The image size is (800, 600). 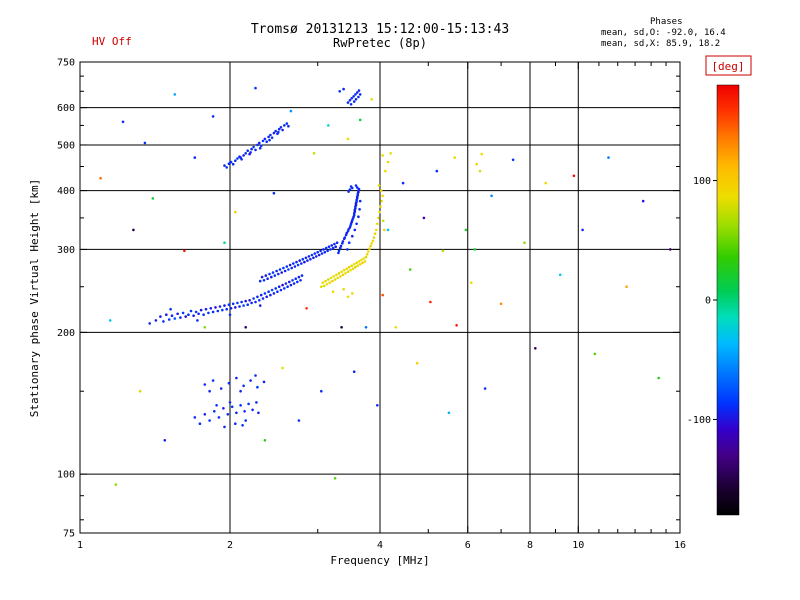 I want to click on colorbar-label-box, so click(x=728, y=65).